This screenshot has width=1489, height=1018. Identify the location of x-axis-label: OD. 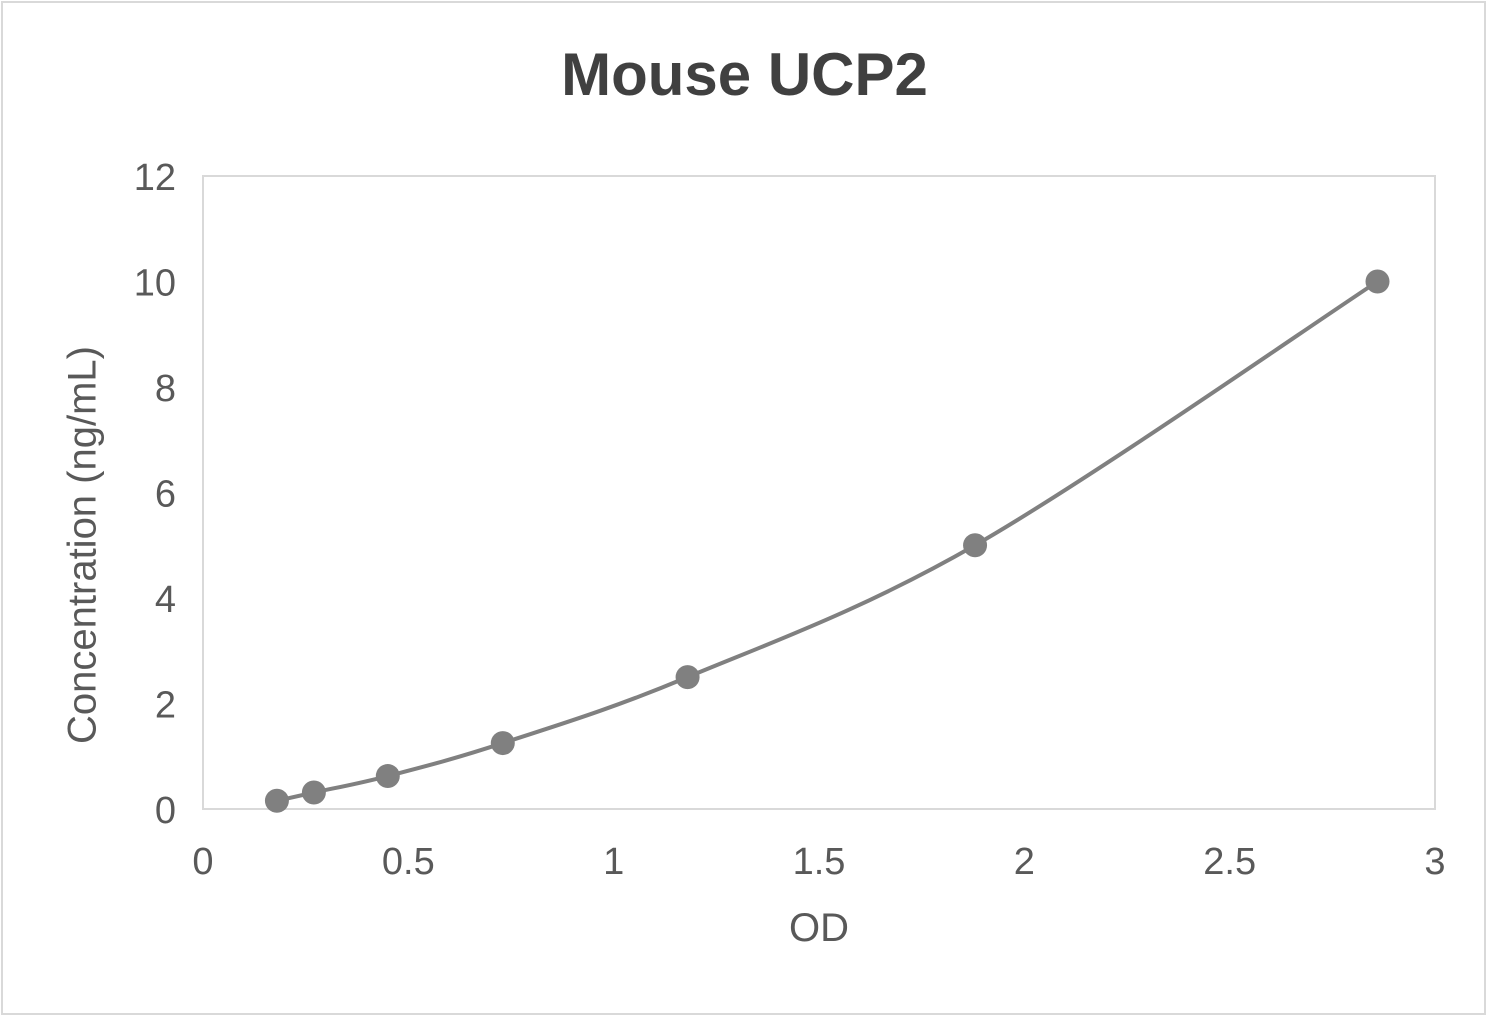
(819, 928).